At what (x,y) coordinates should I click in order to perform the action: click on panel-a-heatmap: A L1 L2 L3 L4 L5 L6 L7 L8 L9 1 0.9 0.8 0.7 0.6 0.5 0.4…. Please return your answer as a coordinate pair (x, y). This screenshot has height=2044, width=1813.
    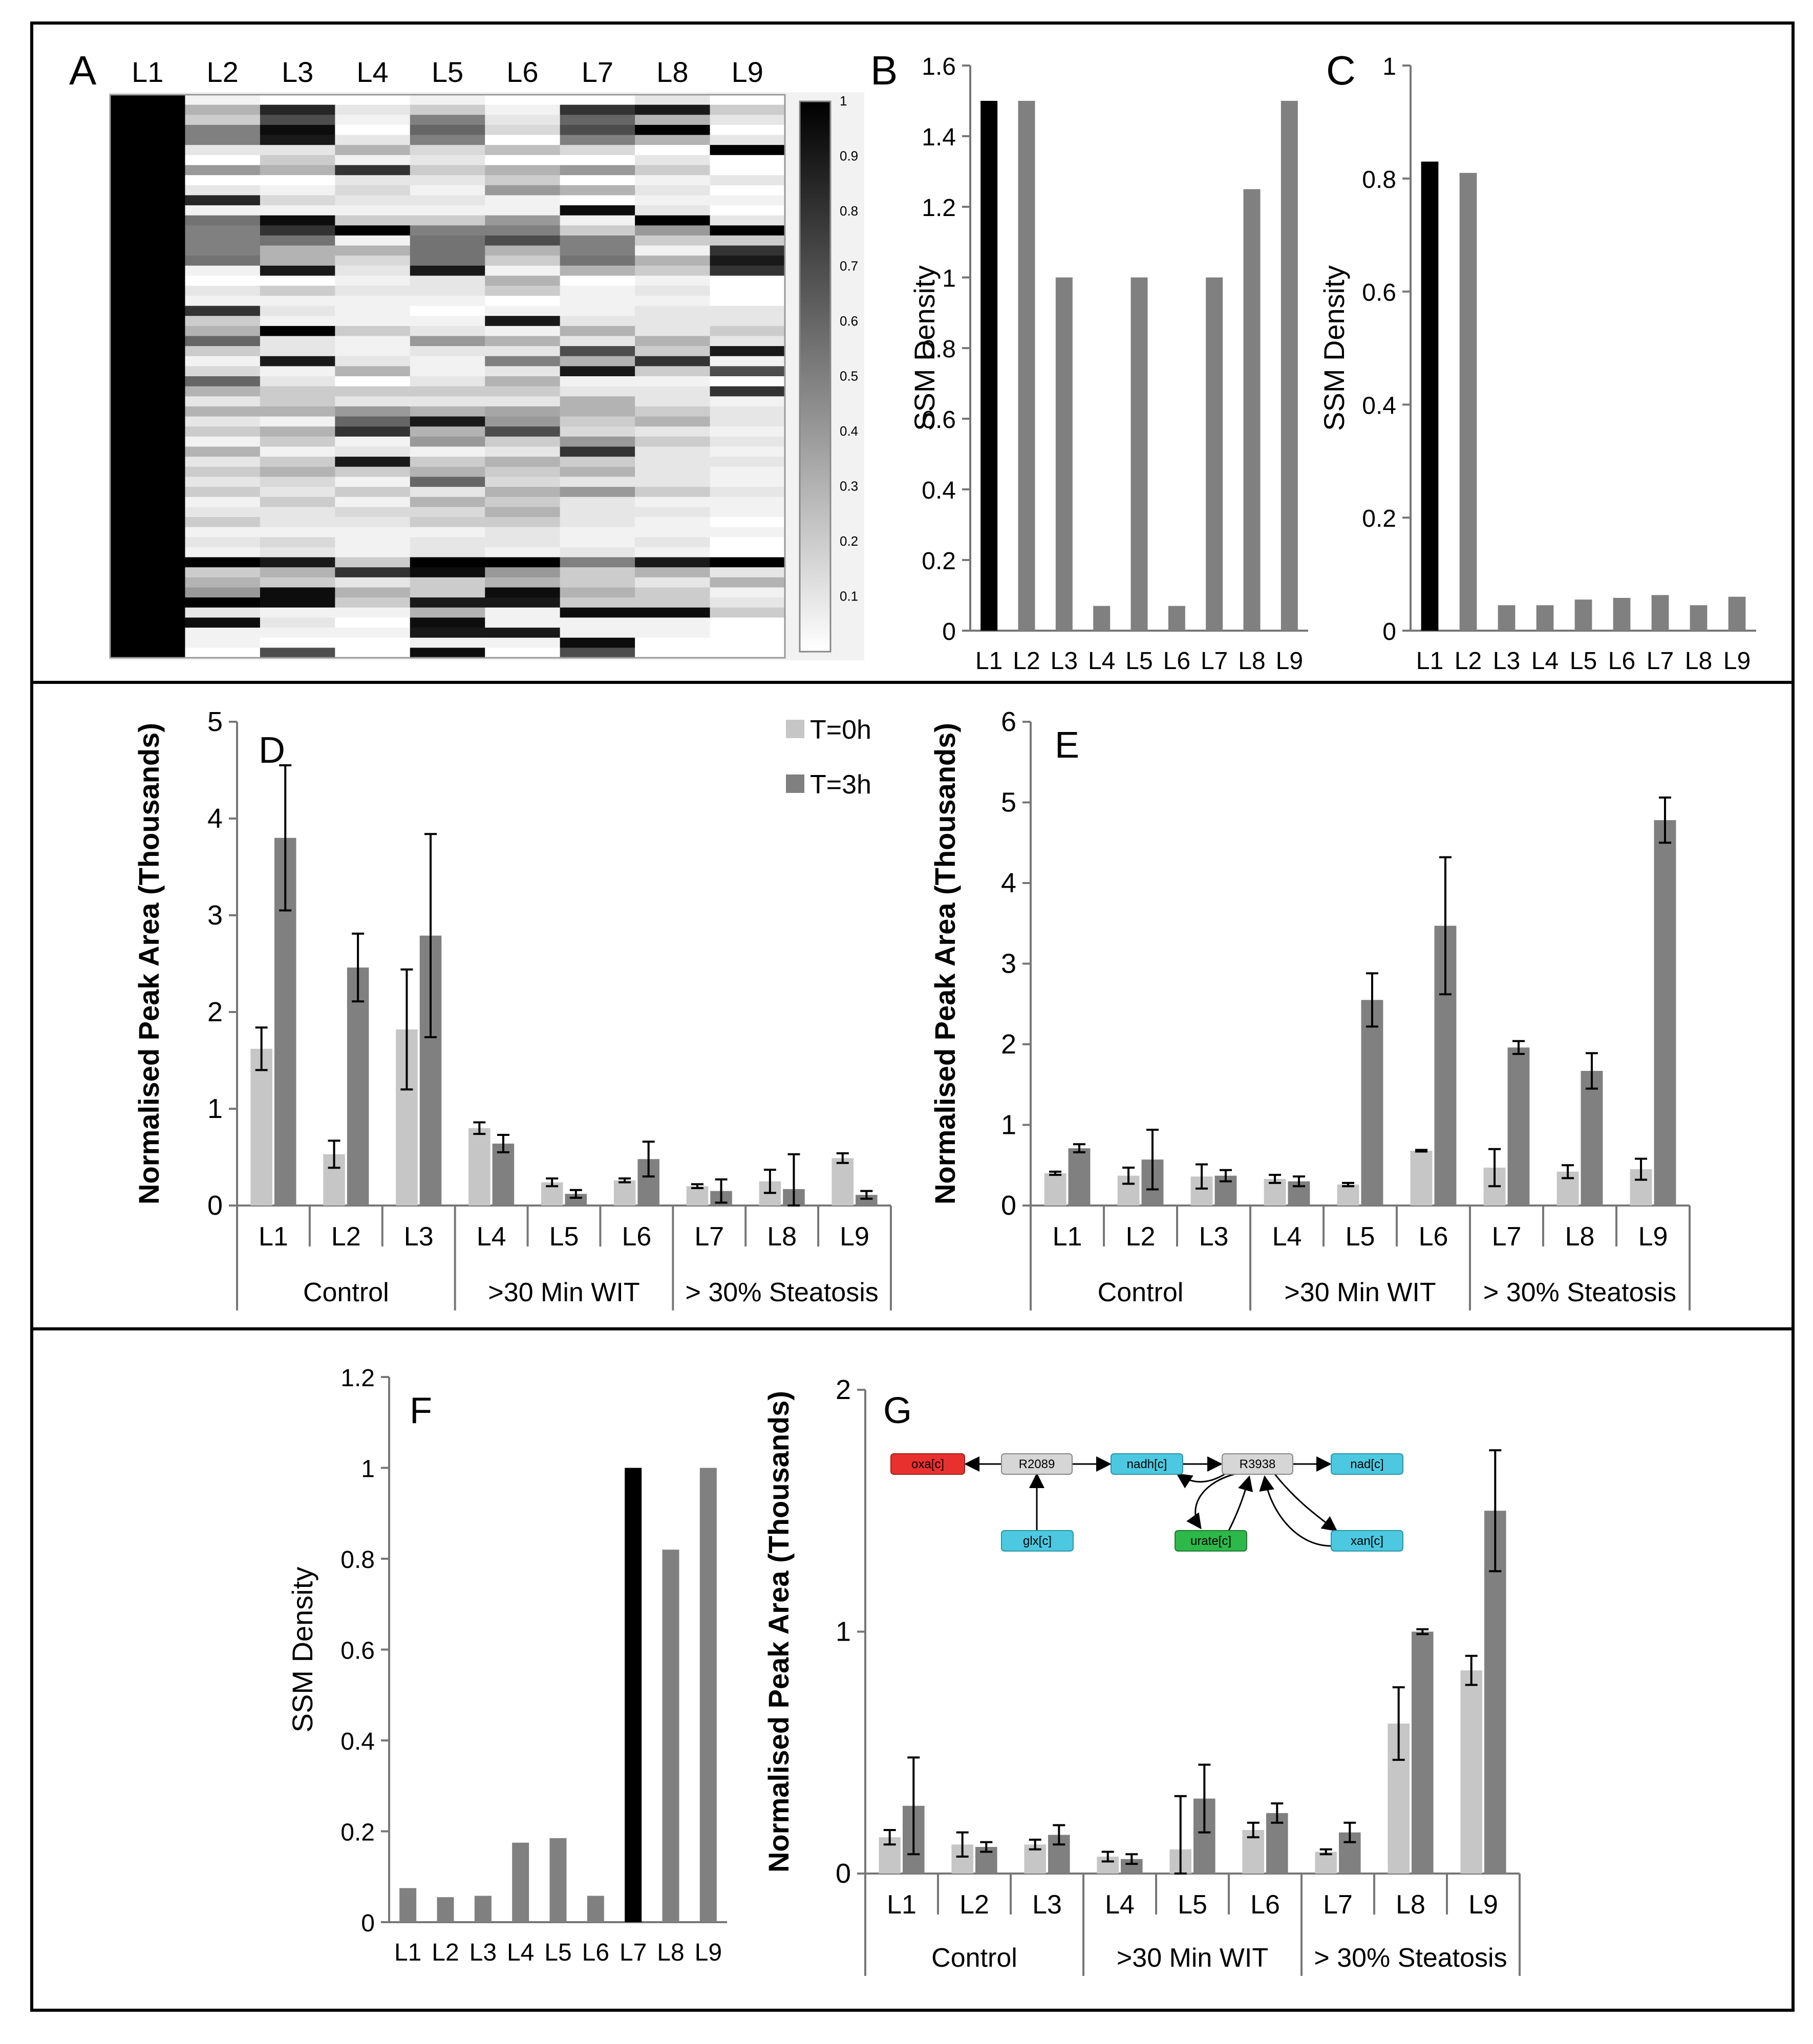
    Looking at the image, I should click on (467, 354).